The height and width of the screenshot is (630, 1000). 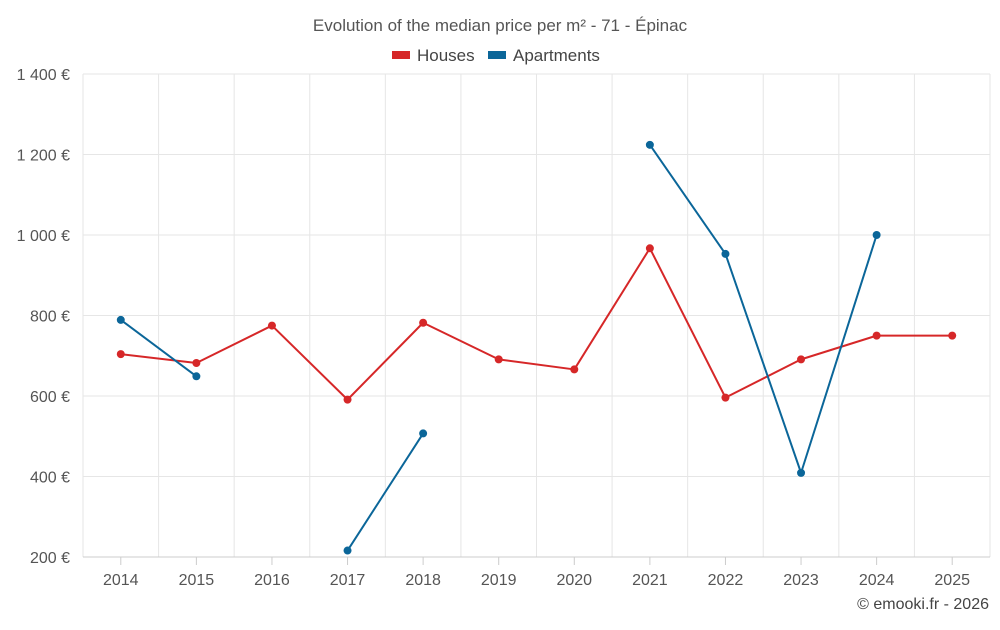 I want to click on x-tick-label: 2024, so click(x=877, y=580).